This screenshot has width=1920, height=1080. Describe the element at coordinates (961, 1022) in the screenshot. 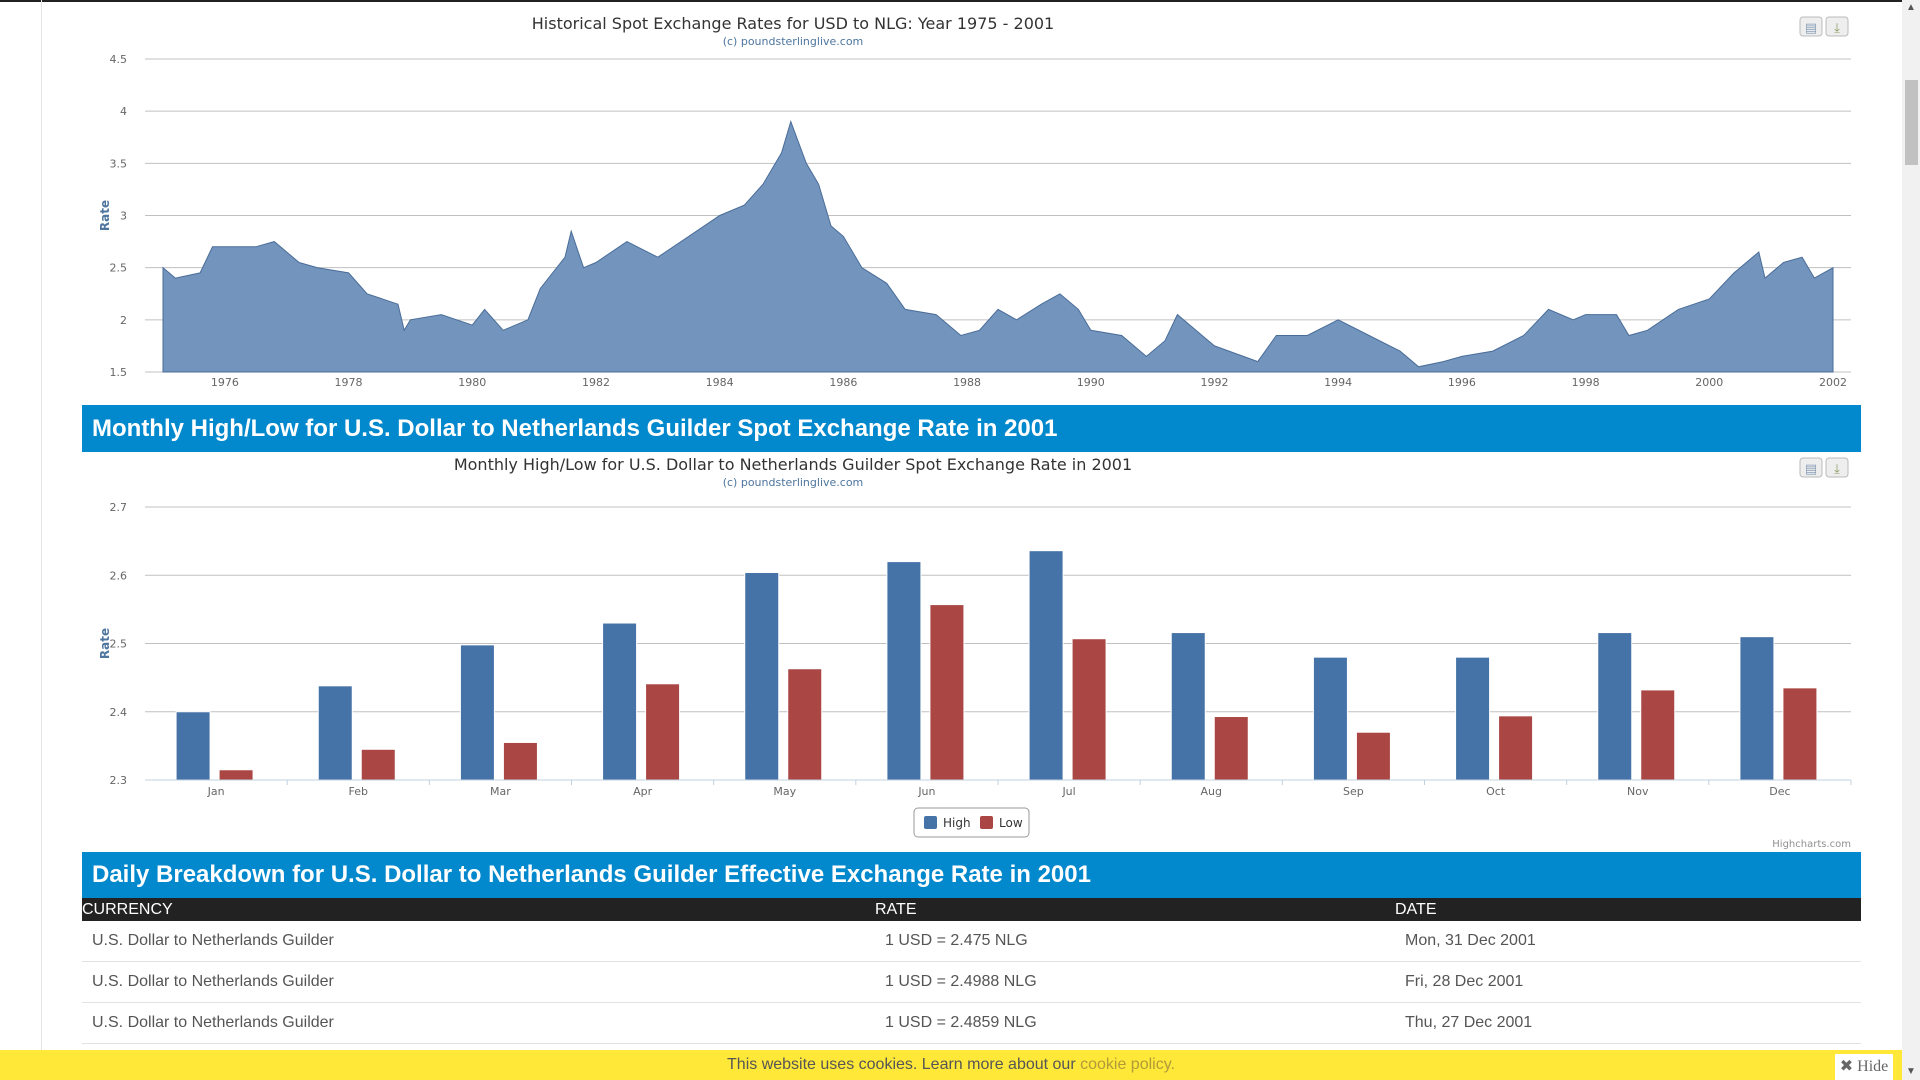

I see `cell-rate: 1 USD = 2.4859 NLG` at that location.